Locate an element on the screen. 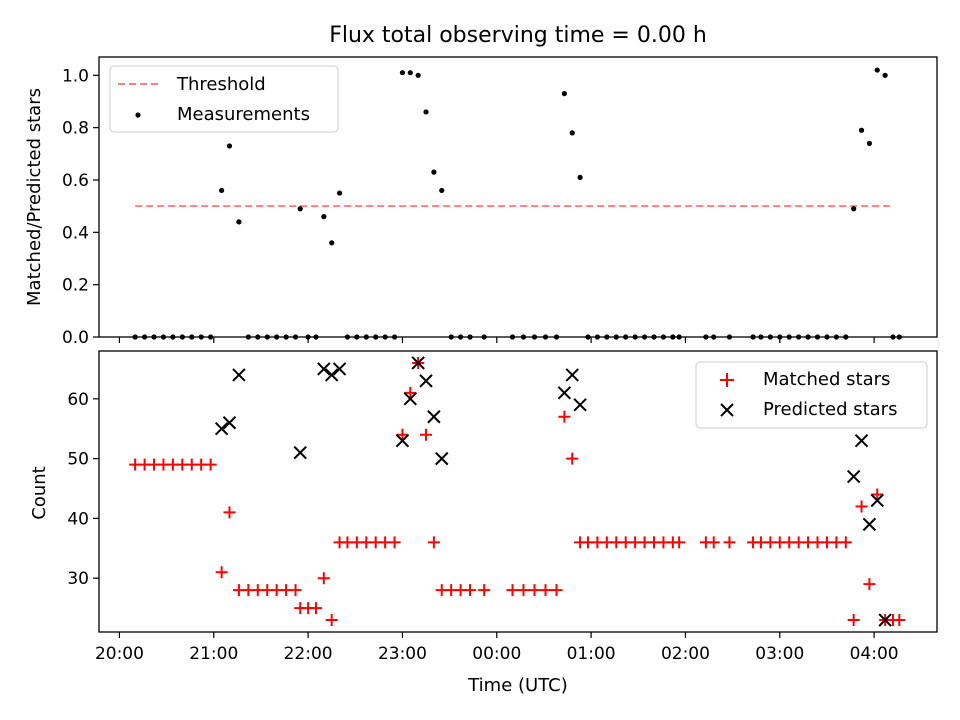  count-y-axis-label: Count is located at coordinates (39, 492).